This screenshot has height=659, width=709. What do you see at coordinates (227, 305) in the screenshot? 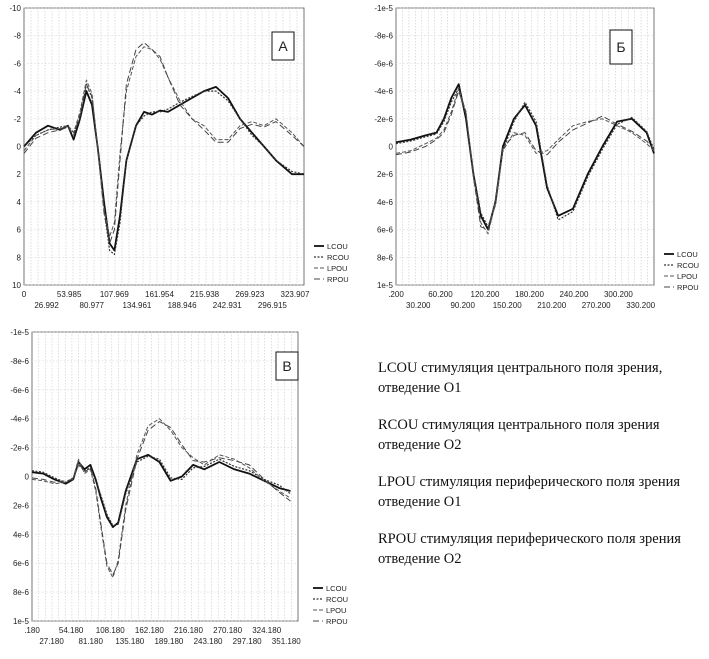
I see `x-tick-label: 242.931` at bounding box center [227, 305].